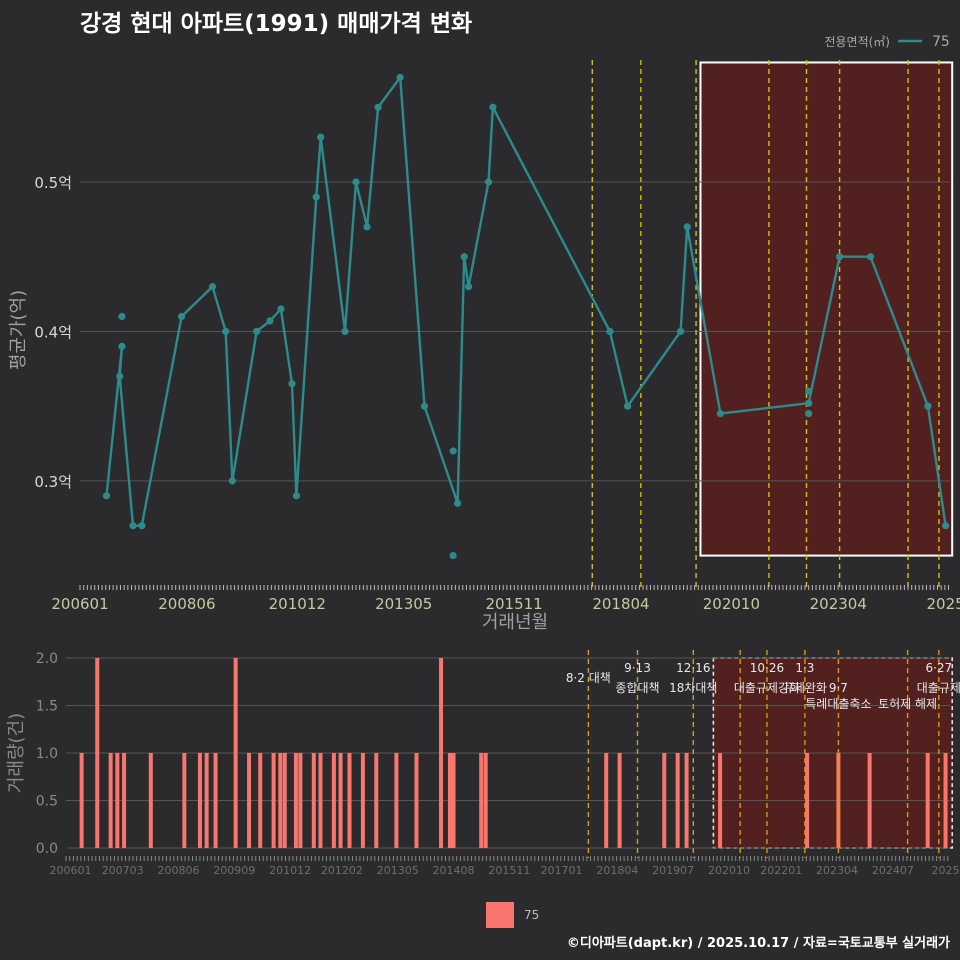 This screenshot has height=960, width=960. I want to click on y-tick-label-top: 0.5억, so click(53, 183).